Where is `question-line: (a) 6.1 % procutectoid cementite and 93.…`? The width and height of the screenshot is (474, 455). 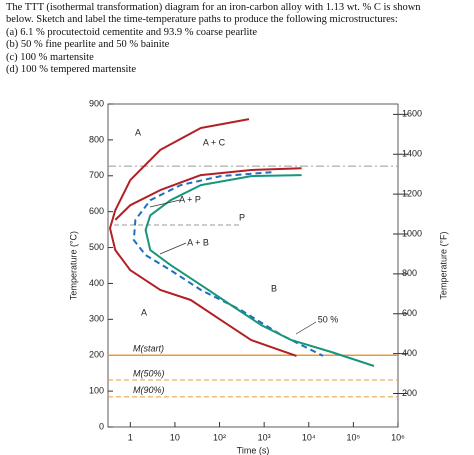
question-line: (a) 6.1 % procutectoid cementite and 93.… is located at coordinates (132, 32).